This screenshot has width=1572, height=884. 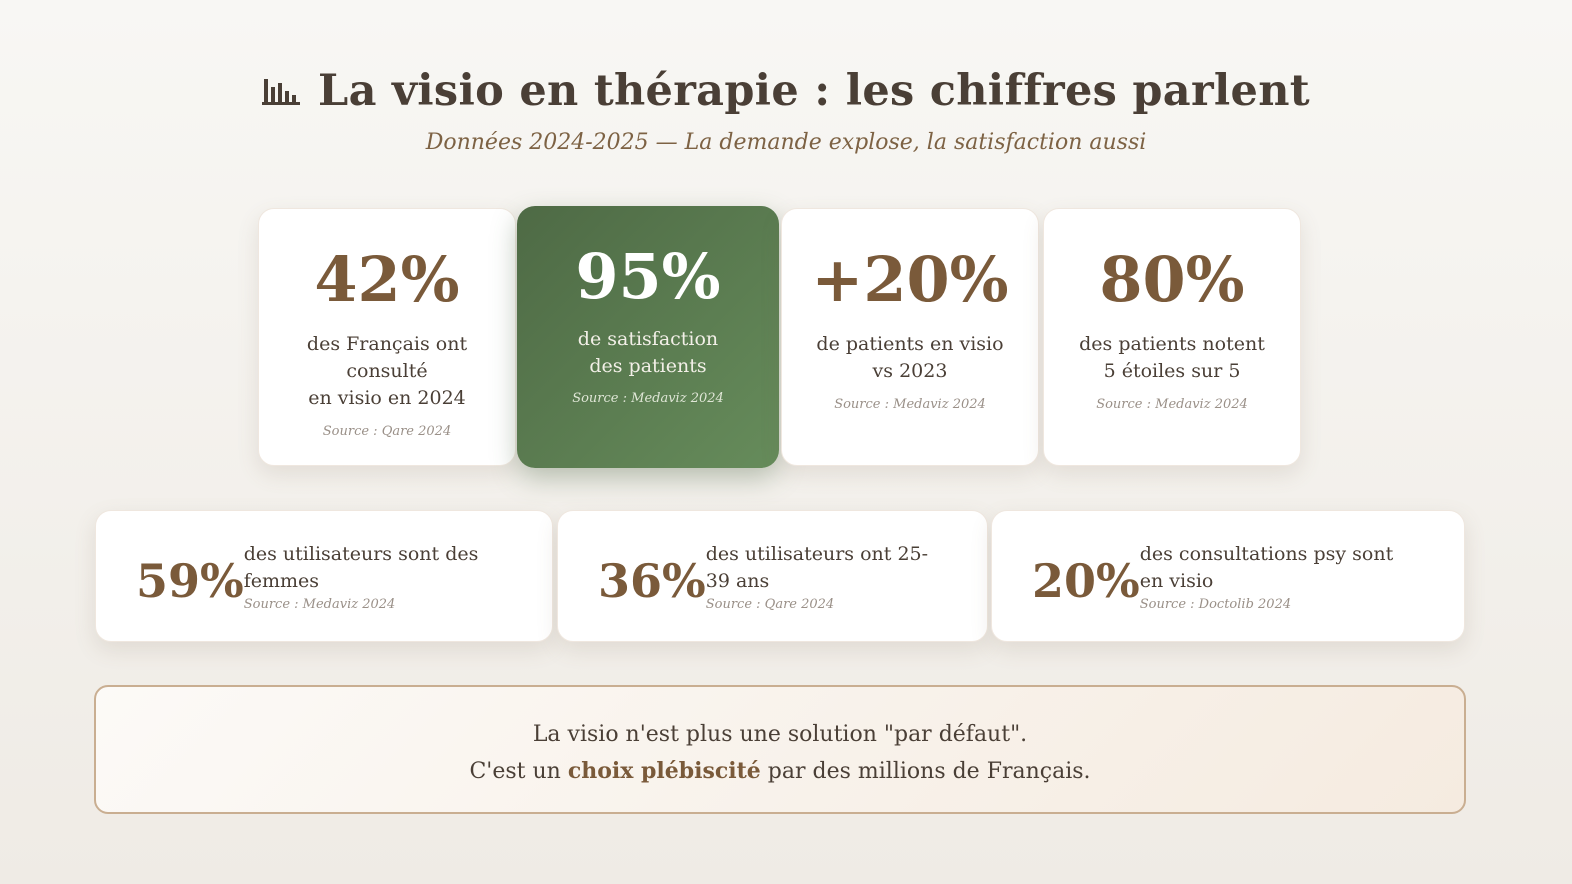 What do you see at coordinates (1086, 581) in the screenshot?
I see `stat-value: 20%` at bounding box center [1086, 581].